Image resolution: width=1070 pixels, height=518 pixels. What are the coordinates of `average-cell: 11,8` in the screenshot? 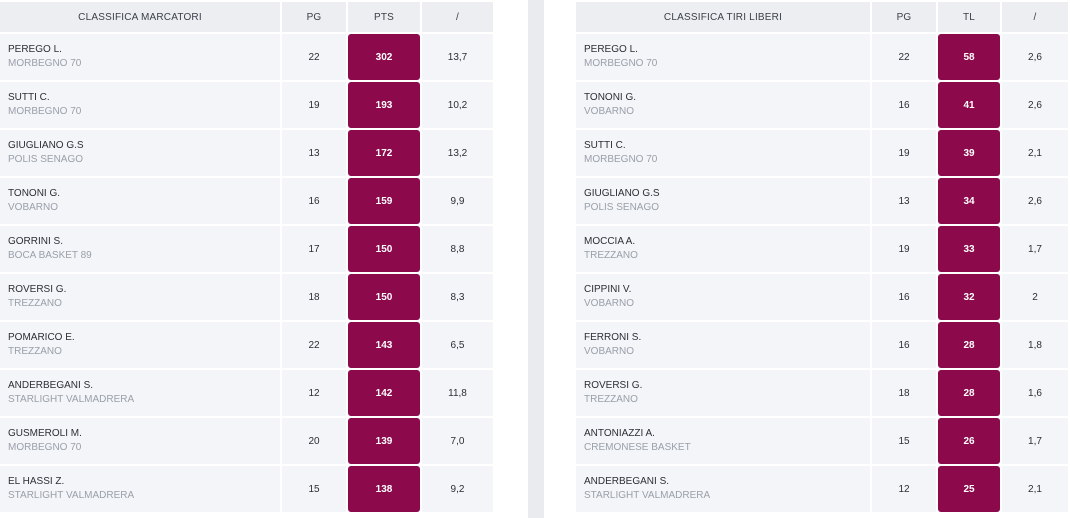 It's located at (457, 393).